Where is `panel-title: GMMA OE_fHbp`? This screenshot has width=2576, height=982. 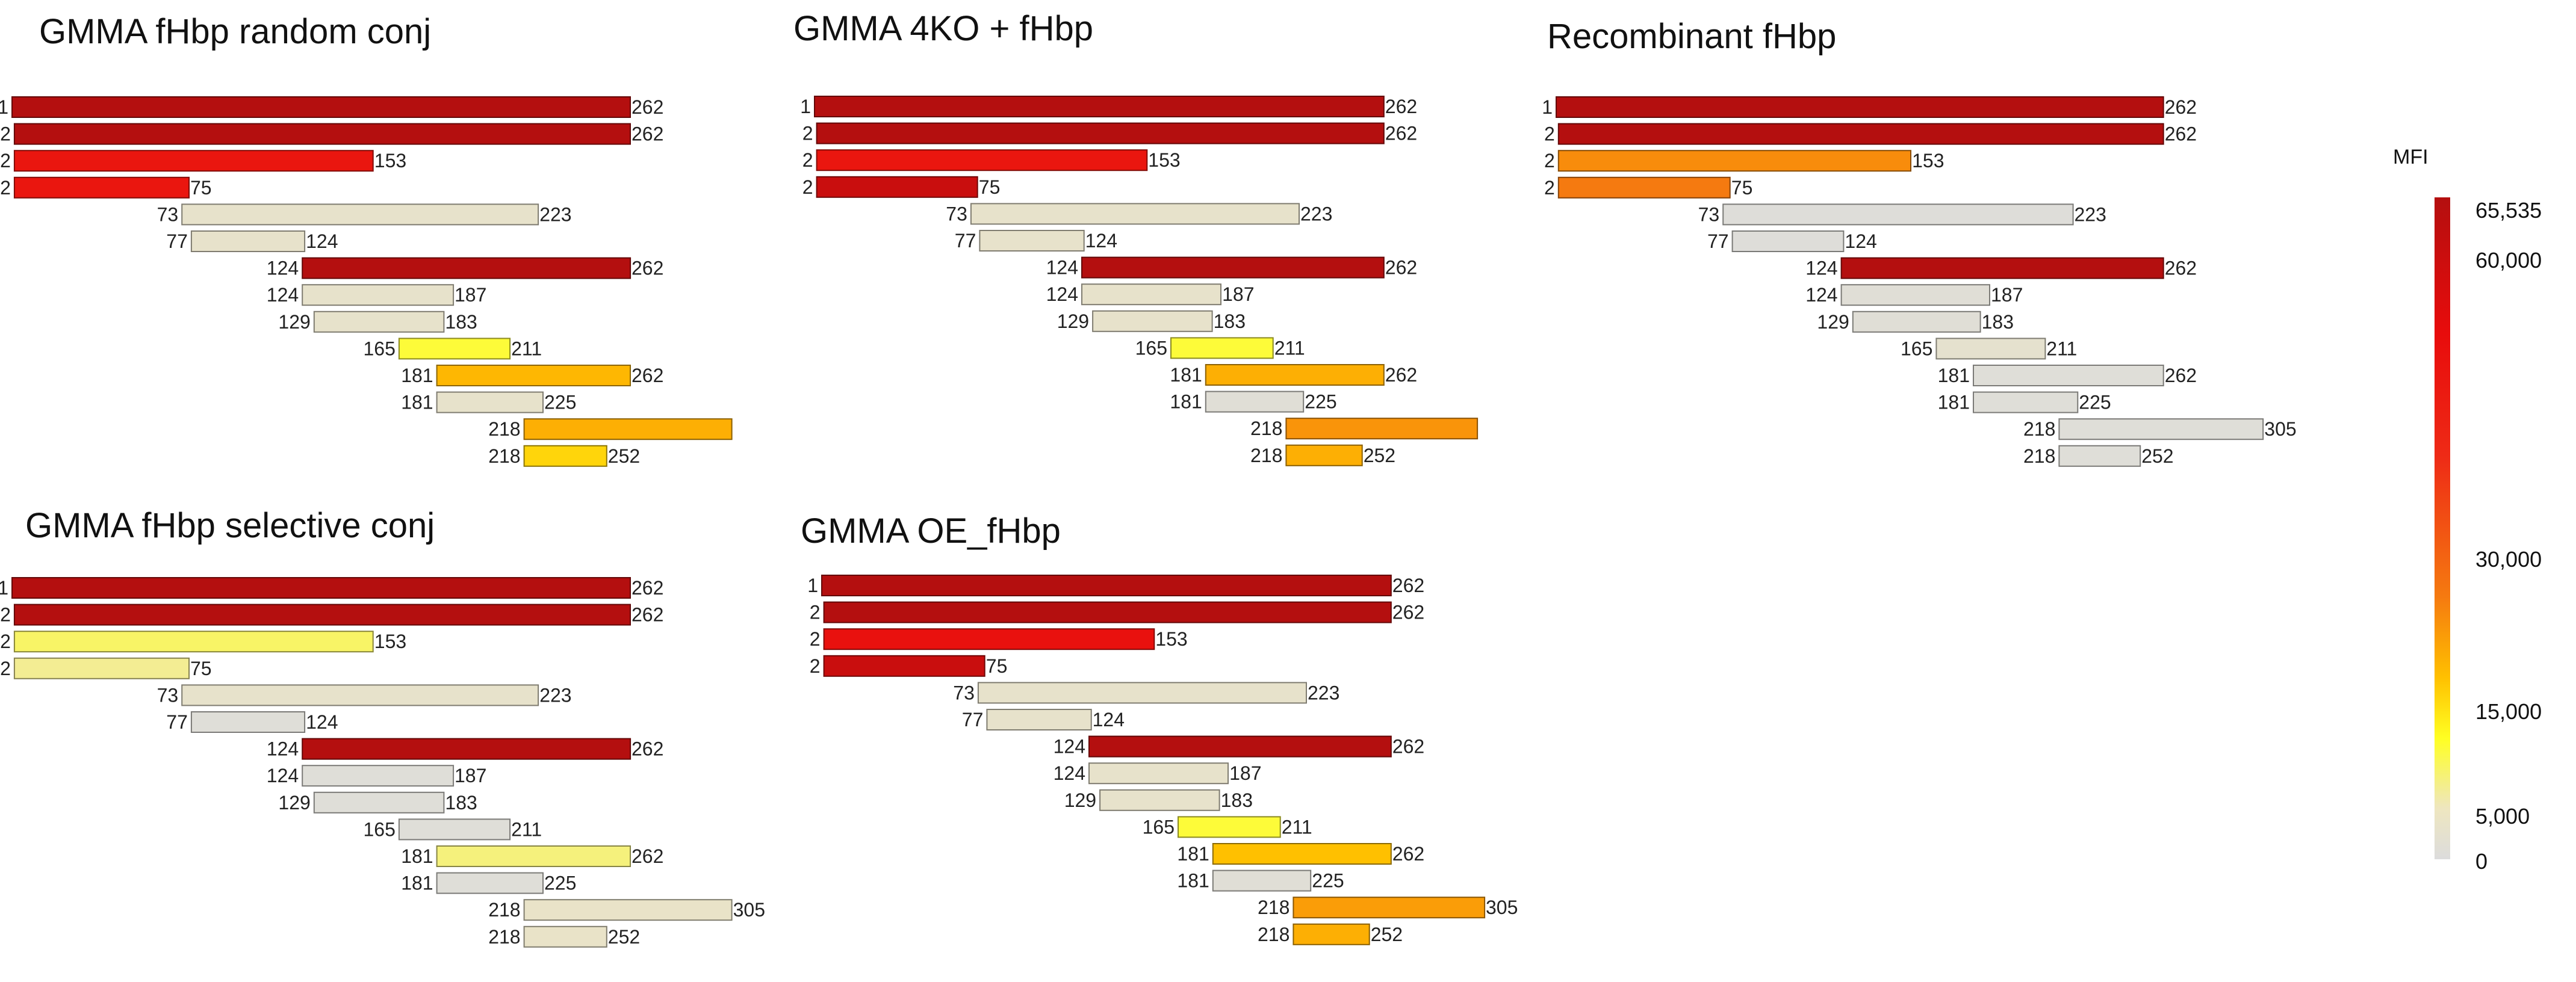 panel-title: GMMA OE_fHbp is located at coordinates (931, 531).